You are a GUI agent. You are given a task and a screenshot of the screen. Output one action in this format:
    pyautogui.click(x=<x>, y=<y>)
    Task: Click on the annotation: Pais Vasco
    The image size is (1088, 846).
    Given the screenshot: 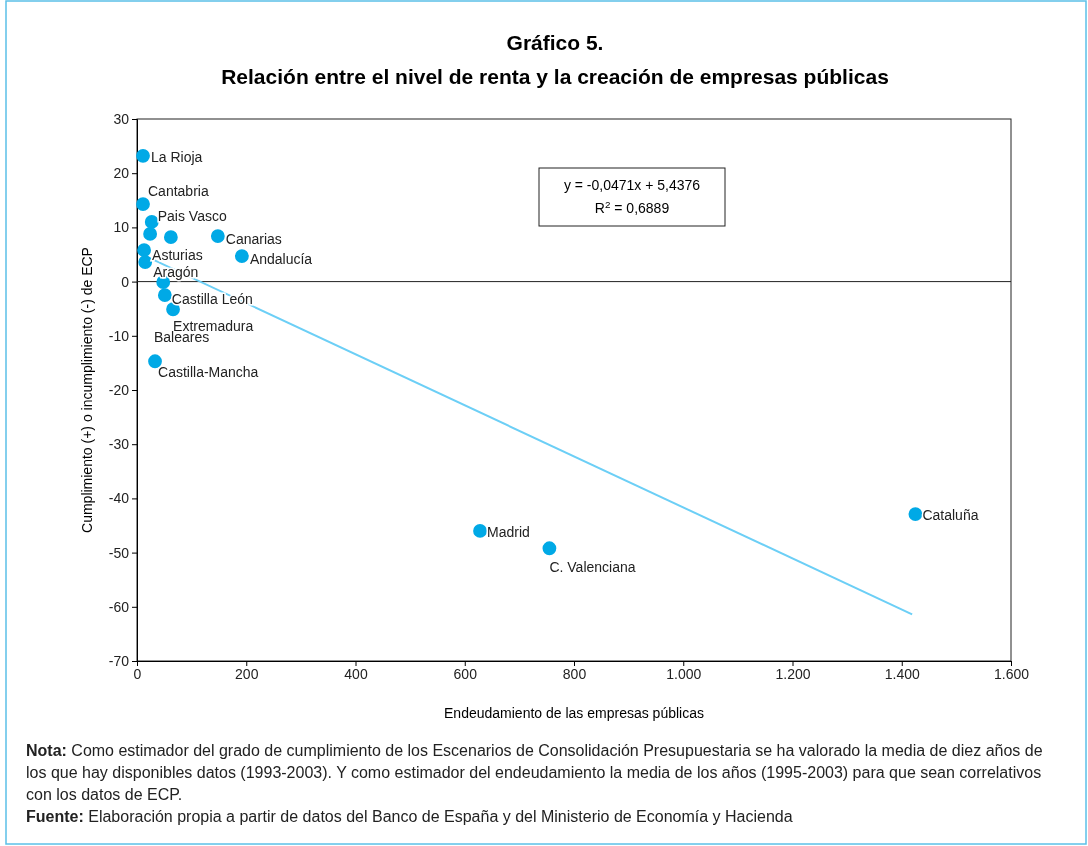 What is the action you would take?
    pyautogui.click(x=192, y=215)
    